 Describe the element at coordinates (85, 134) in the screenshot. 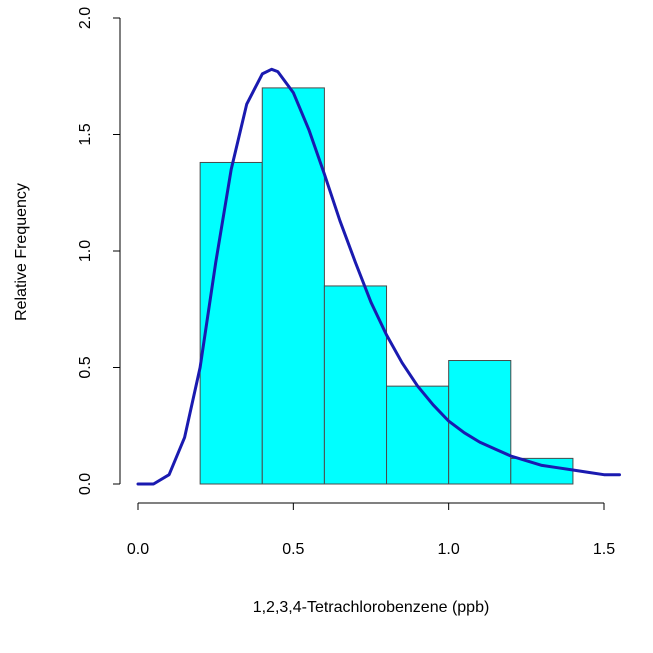

I see `y-tick-label: 1.5` at that location.